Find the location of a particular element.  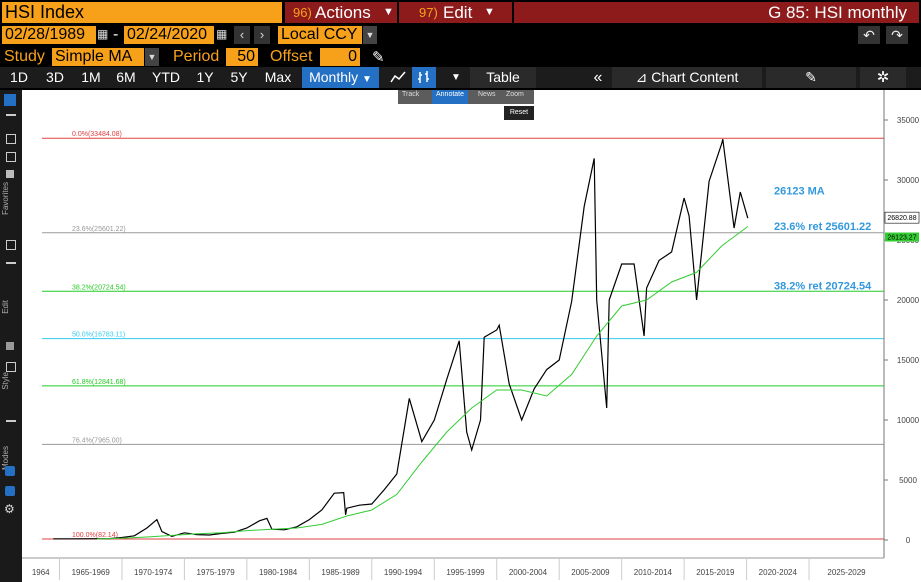

brush-tool-icon is located at coordinates (11, 367).